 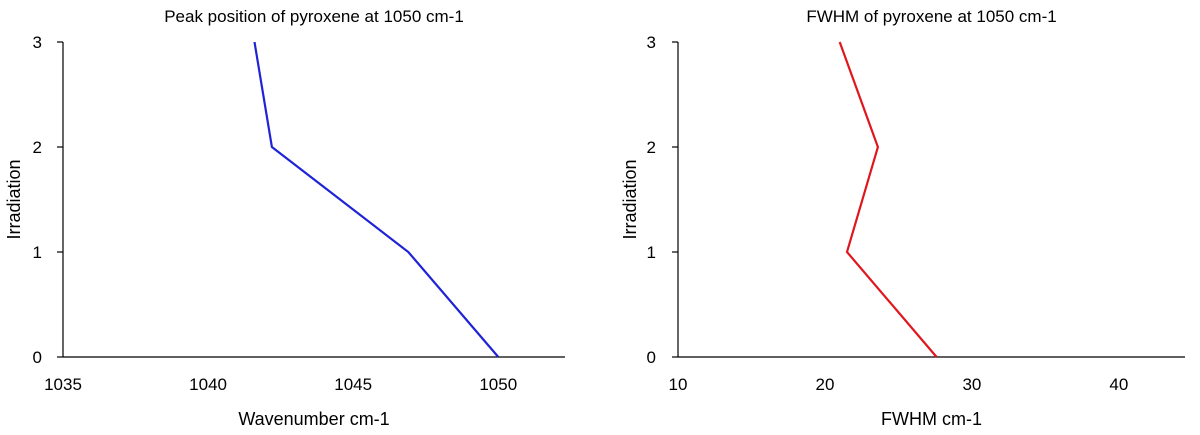 I want to click on x-tick-label: 30, so click(x=971, y=384).